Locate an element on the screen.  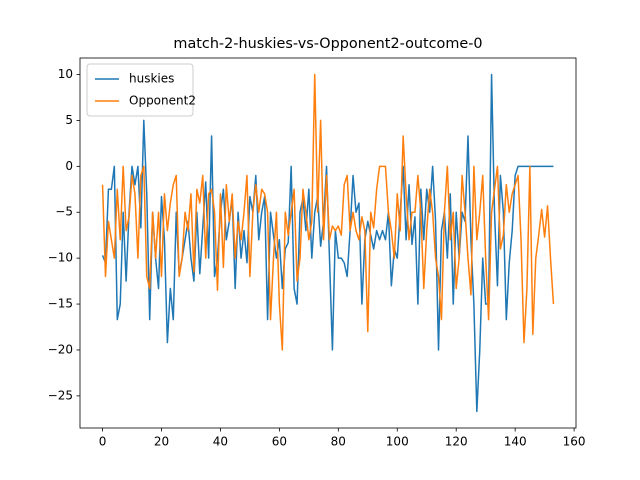
x-tick-label: 160 is located at coordinates (574, 442).